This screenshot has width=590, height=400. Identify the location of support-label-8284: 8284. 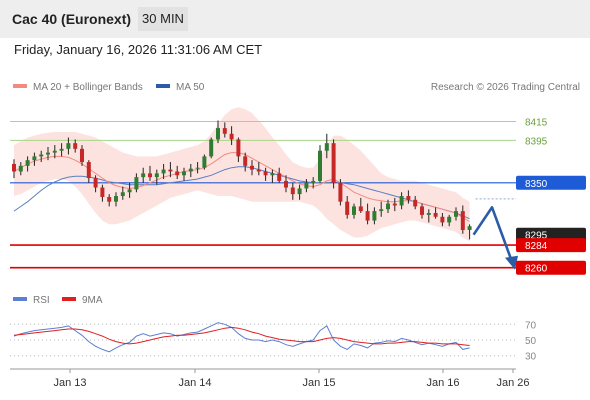
(536, 246).